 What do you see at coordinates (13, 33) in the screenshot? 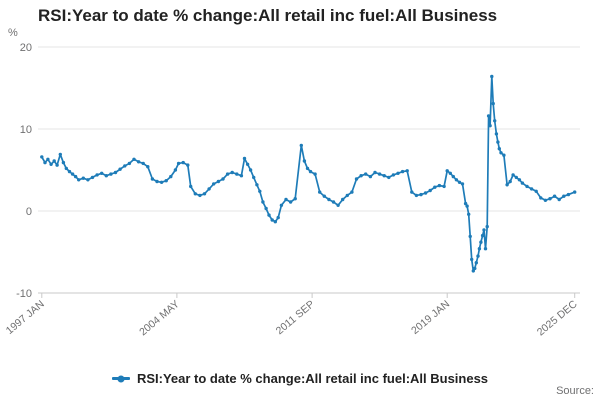
I see `y-axis-unit-label: %` at bounding box center [13, 33].